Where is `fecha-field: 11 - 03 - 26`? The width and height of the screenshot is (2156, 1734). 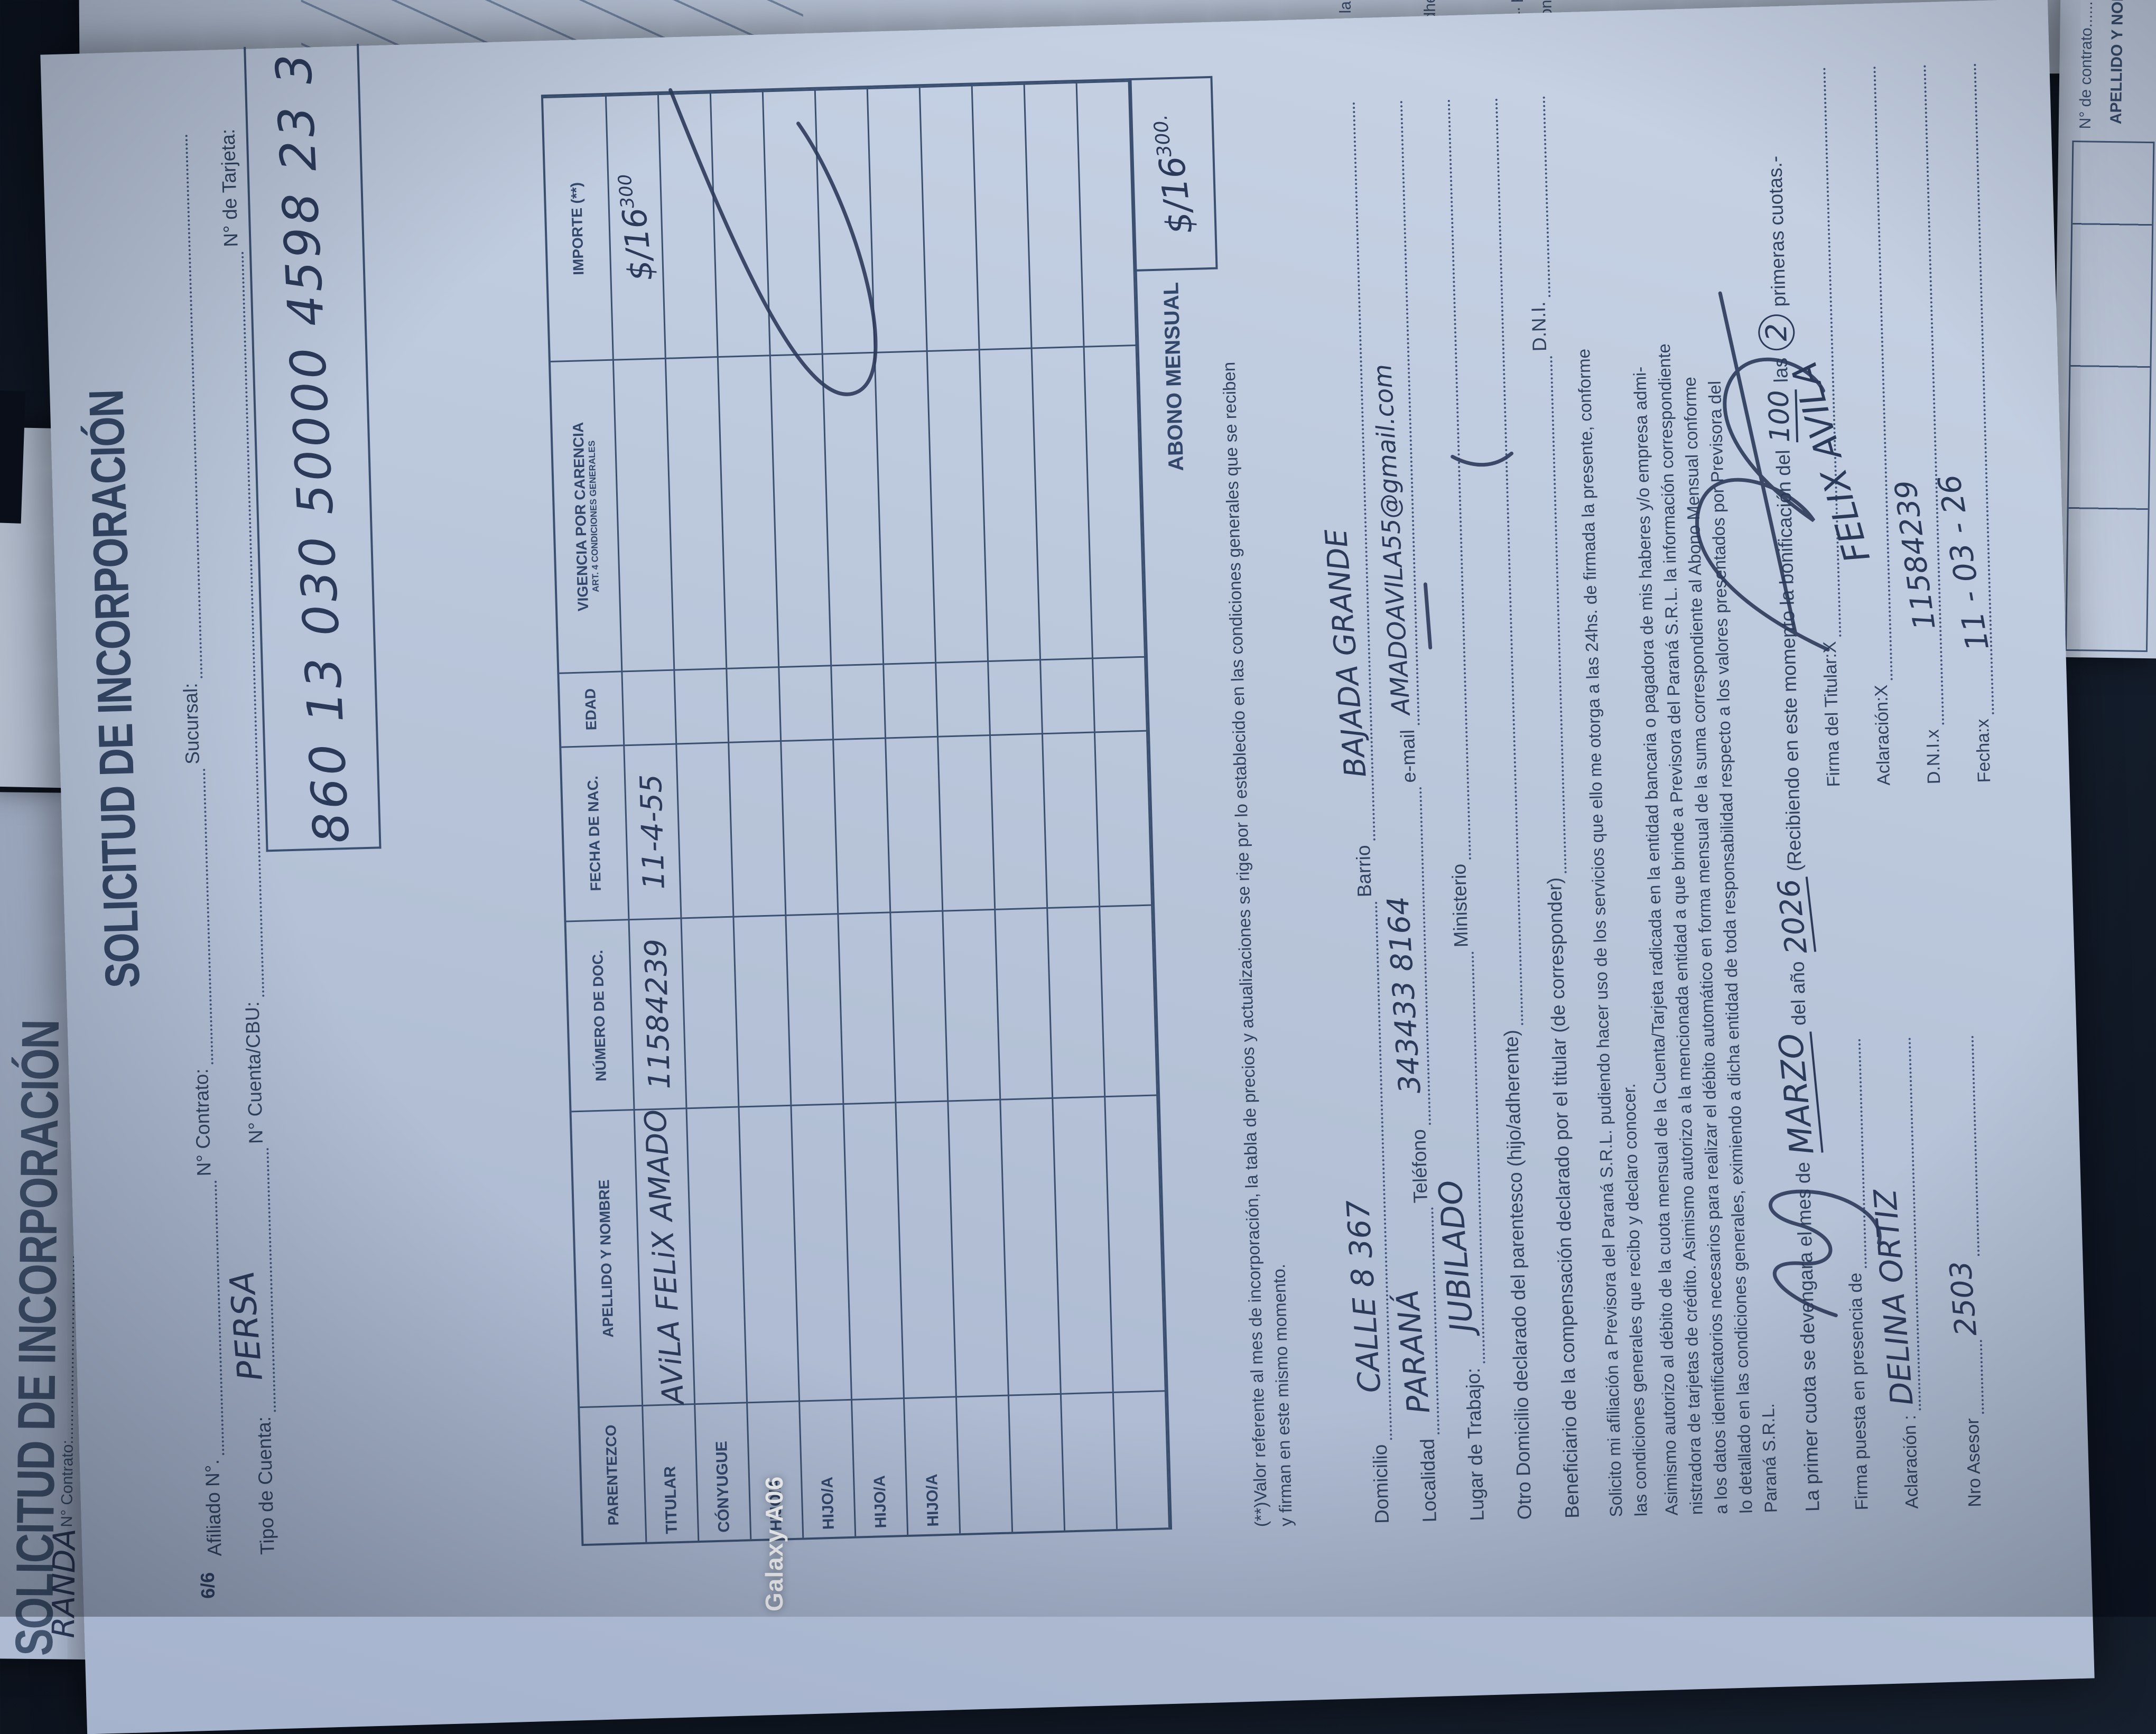 fecha-field: 11 - 03 - 26 is located at coordinates (1963, 389).